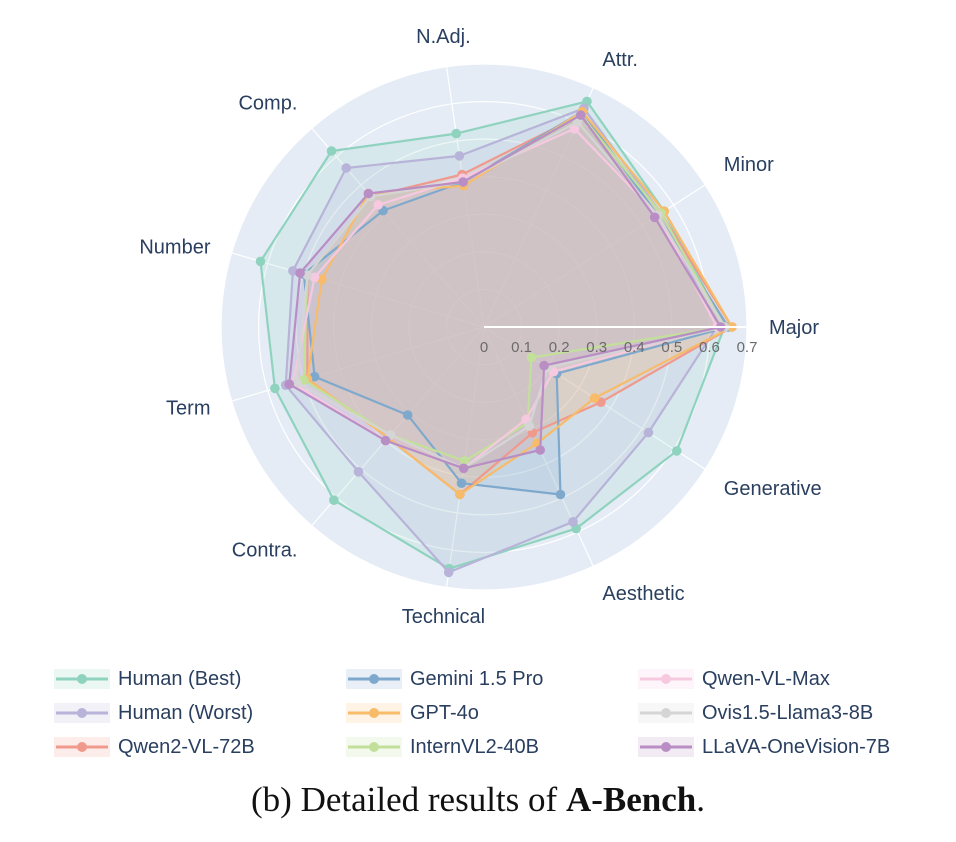 This screenshot has height=842, width=956. I want to click on legend-item: Ovis1.5-Llama3-8B, so click(786, 713).